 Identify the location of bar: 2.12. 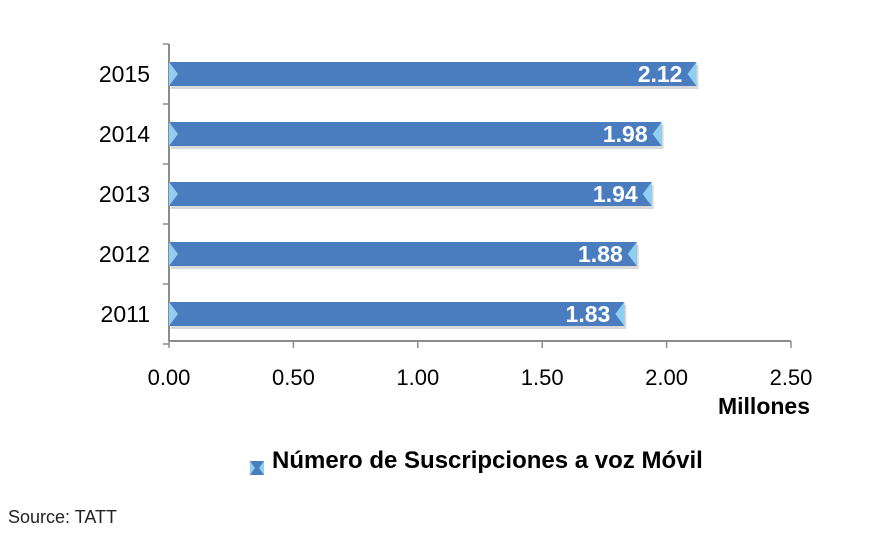
(434, 75).